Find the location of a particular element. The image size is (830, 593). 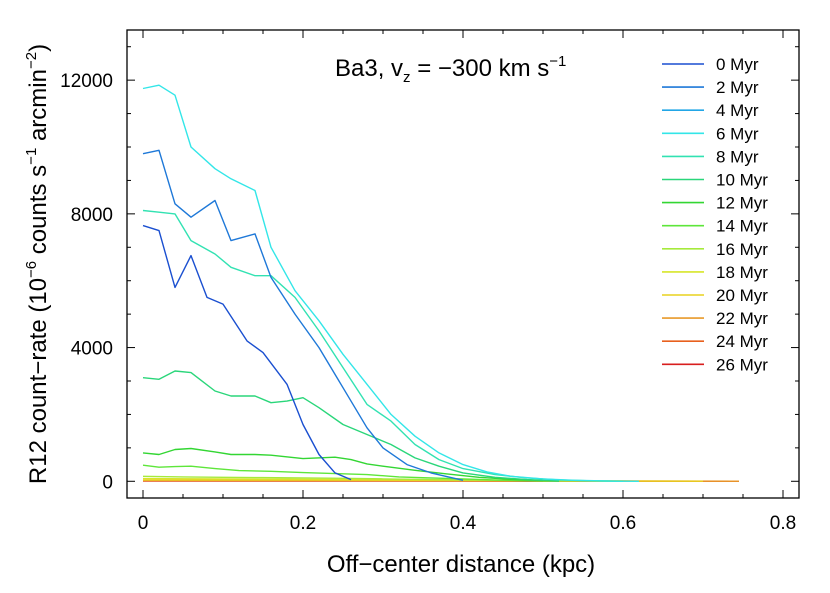

legend-label: 26 Myr is located at coordinates (742, 364).